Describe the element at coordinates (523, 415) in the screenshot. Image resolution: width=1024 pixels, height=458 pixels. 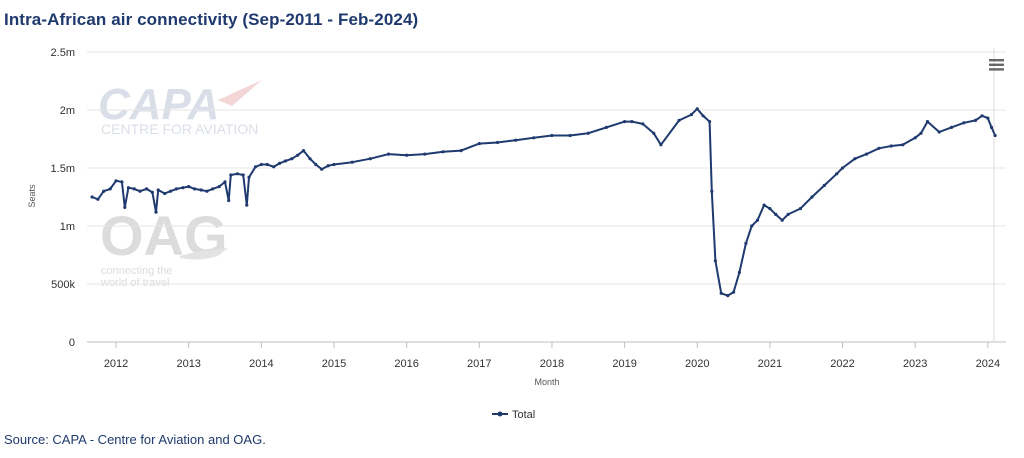
I see `legend-label-total: Total` at that location.